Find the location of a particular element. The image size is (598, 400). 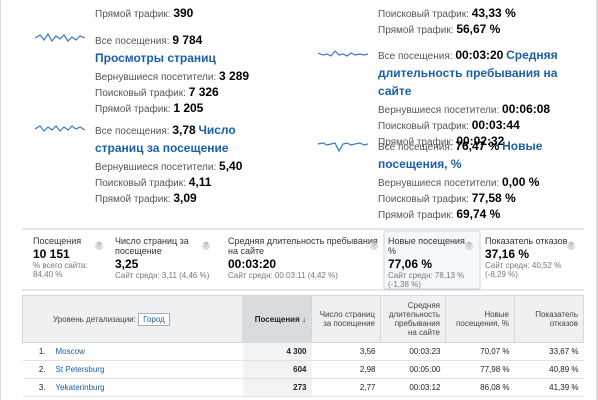

metric-row: Поисковый трафик: 7 326 is located at coordinates (184, 92).